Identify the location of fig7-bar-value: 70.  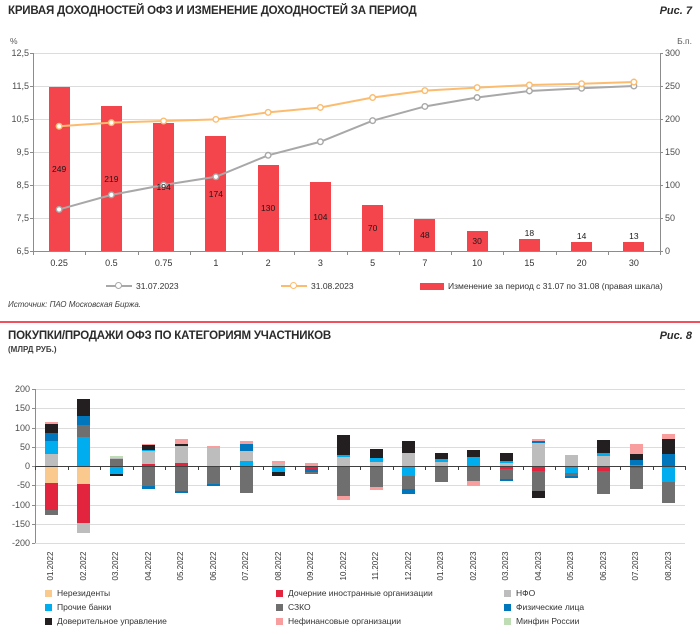
(372, 227).